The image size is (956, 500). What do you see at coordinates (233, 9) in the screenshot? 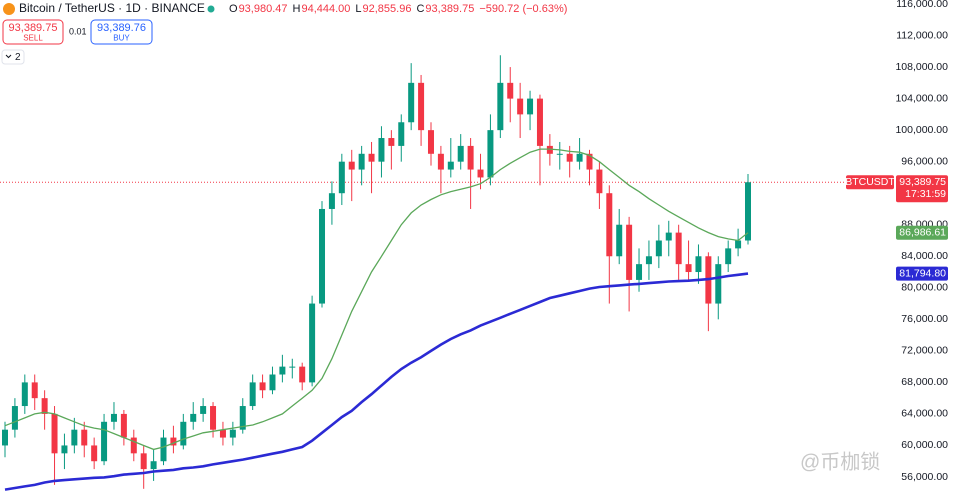
I see `ohlc-label: O` at bounding box center [233, 9].